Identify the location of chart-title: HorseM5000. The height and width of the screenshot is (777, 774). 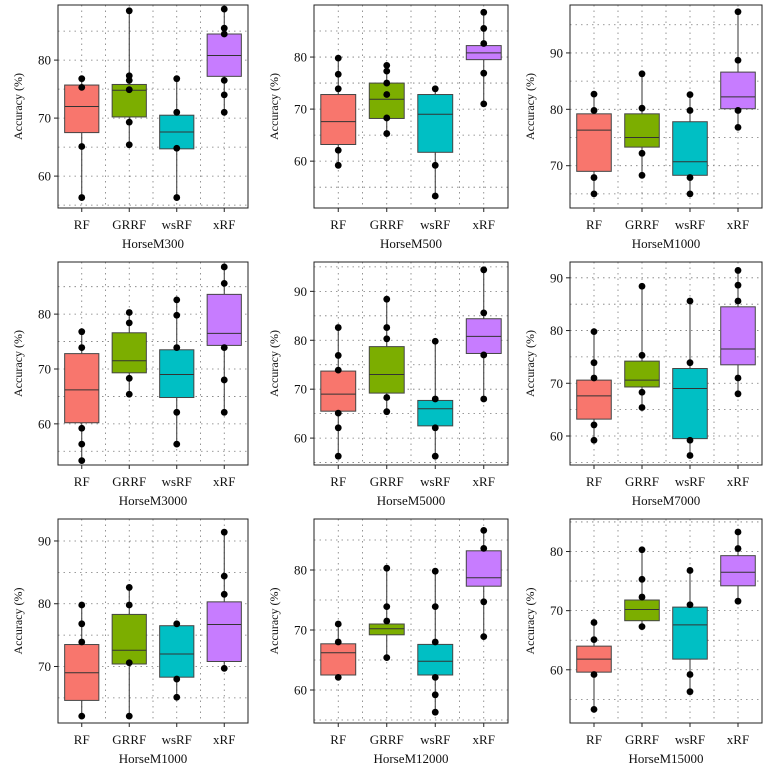
(411, 500).